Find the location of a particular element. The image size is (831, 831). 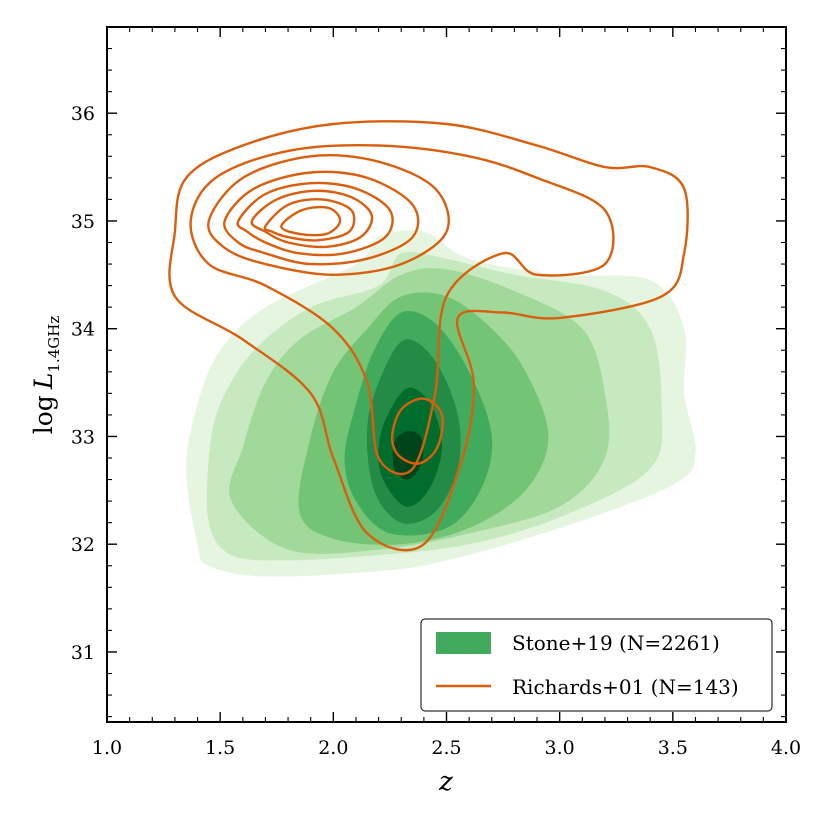

legend-box is located at coordinates (596, 665).